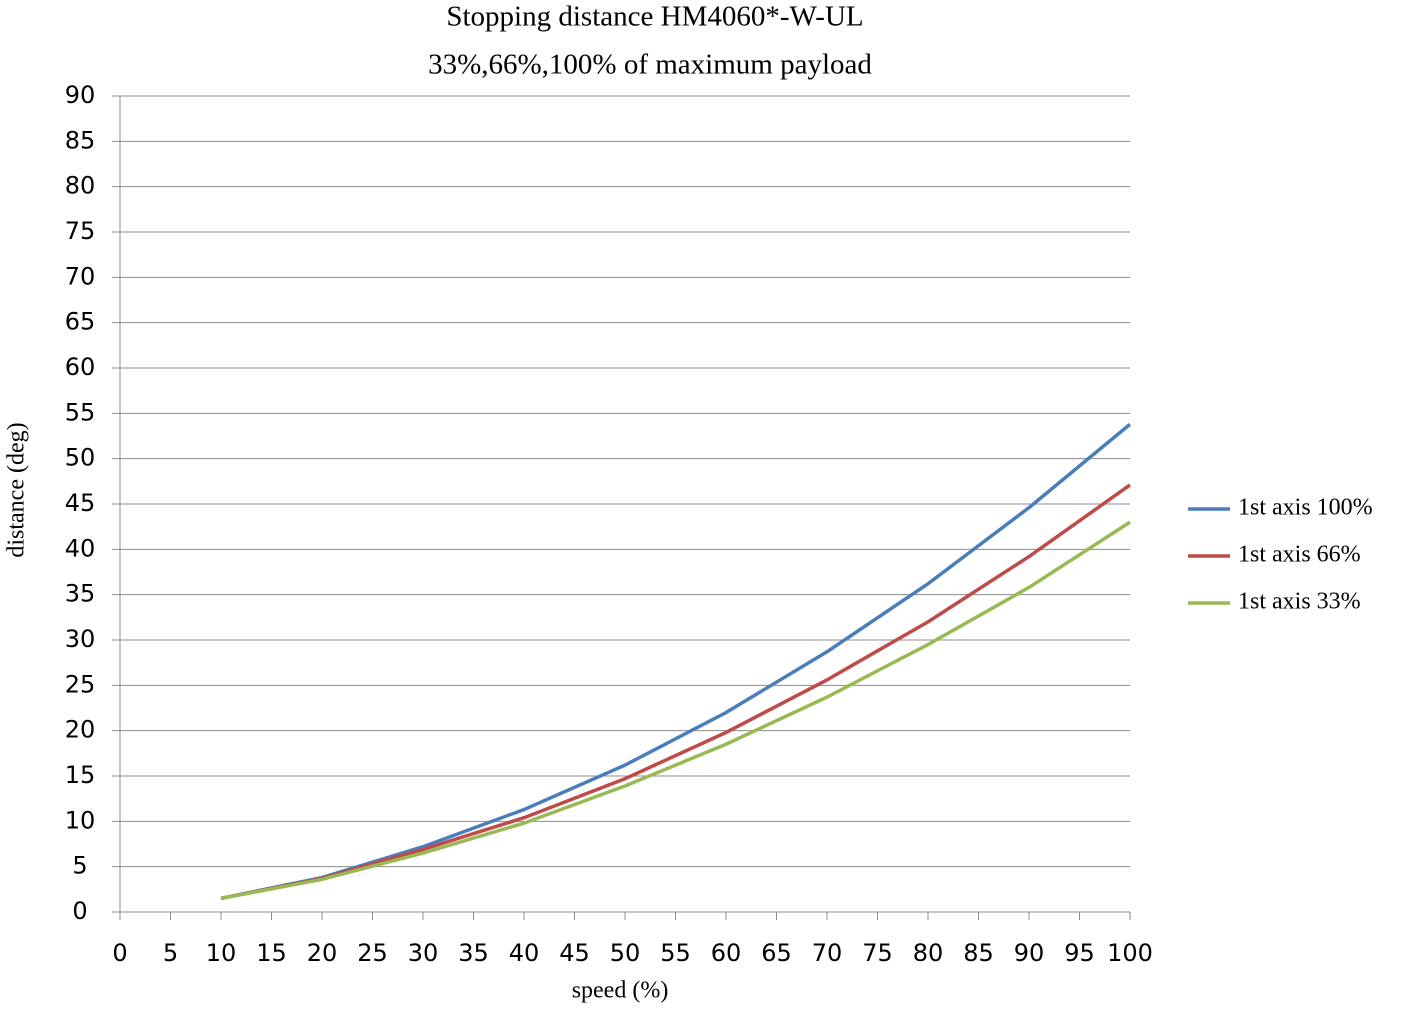 The image size is (1402, 1009). I want to click on x-tick-label: 20, so click(322, 953).